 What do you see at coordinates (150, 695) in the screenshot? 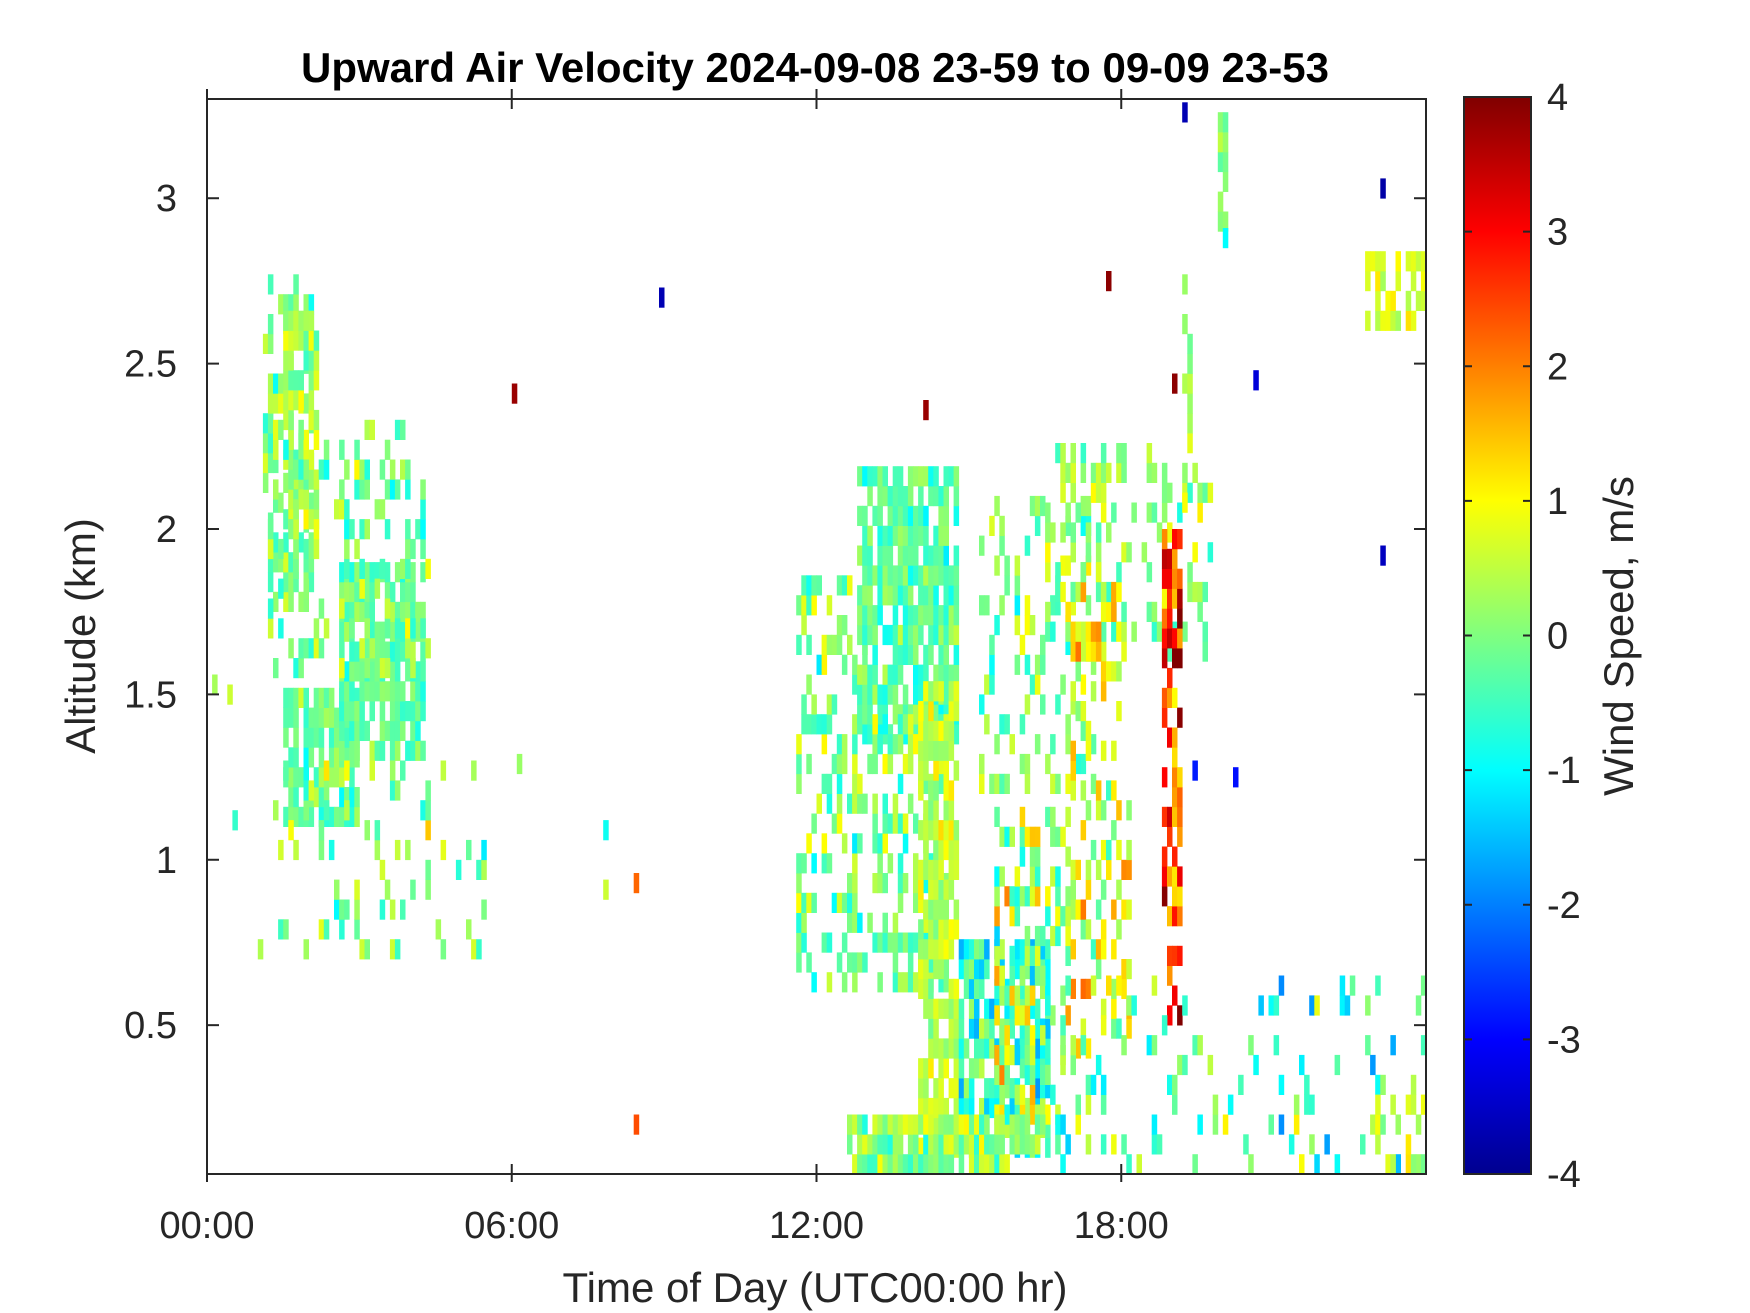
I see `y-tick-label: 1.5` at bounding box center [150, 695].